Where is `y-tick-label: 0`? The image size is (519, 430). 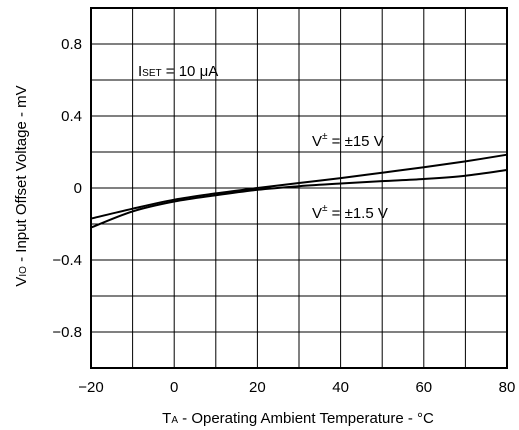
y-tick-label: 0 is located at coordinates (78, 188).